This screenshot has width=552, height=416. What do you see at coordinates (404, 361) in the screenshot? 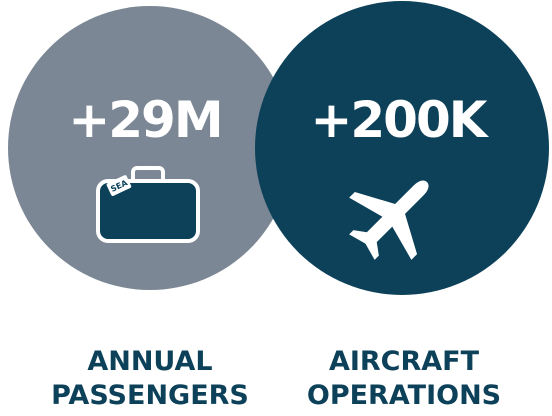
I see `operations-label: AIRCRAFT` at bounding box center [404, 361].